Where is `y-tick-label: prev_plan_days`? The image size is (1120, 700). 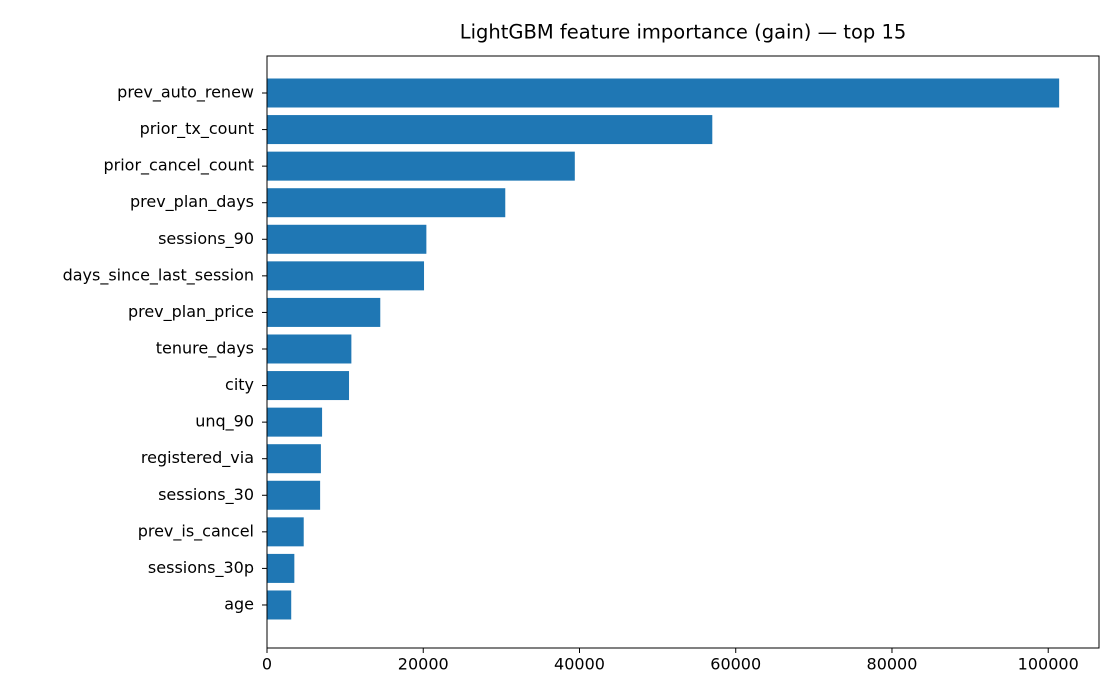
y-tick-label: prev_plan_days is located at coordinates (192, 202).